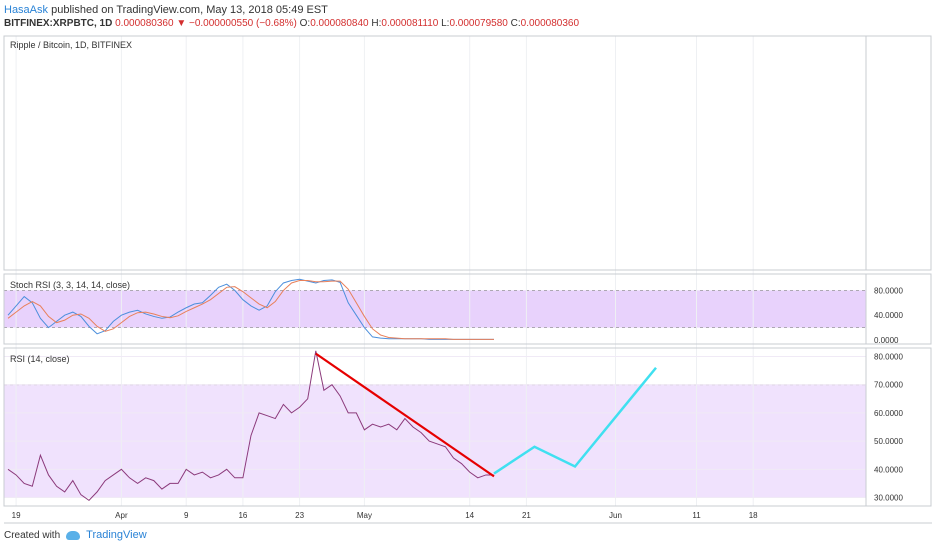  What do you see at coordinates (16, 515) in the screenshot?
I see `x-tick-label: 19` at bounding box center [16, 515].